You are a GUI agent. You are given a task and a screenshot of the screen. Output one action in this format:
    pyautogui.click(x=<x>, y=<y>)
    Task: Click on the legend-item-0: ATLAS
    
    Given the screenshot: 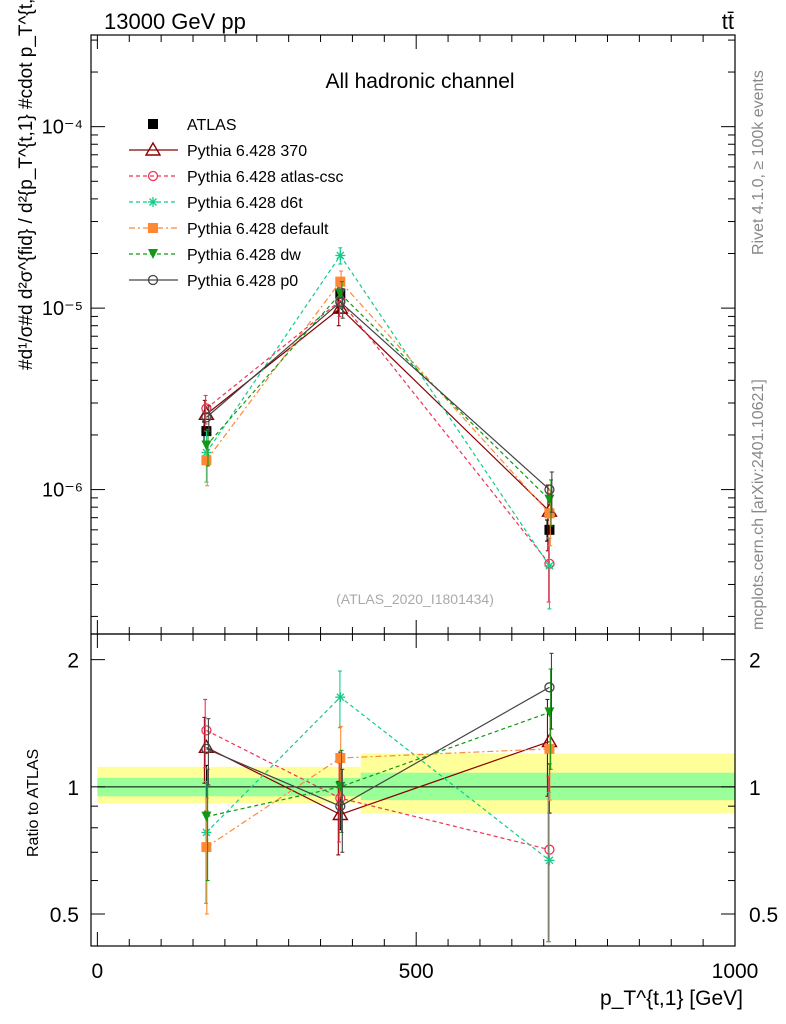 What is the action you would take?
    pyautogui.click(x=192, y=125)
    